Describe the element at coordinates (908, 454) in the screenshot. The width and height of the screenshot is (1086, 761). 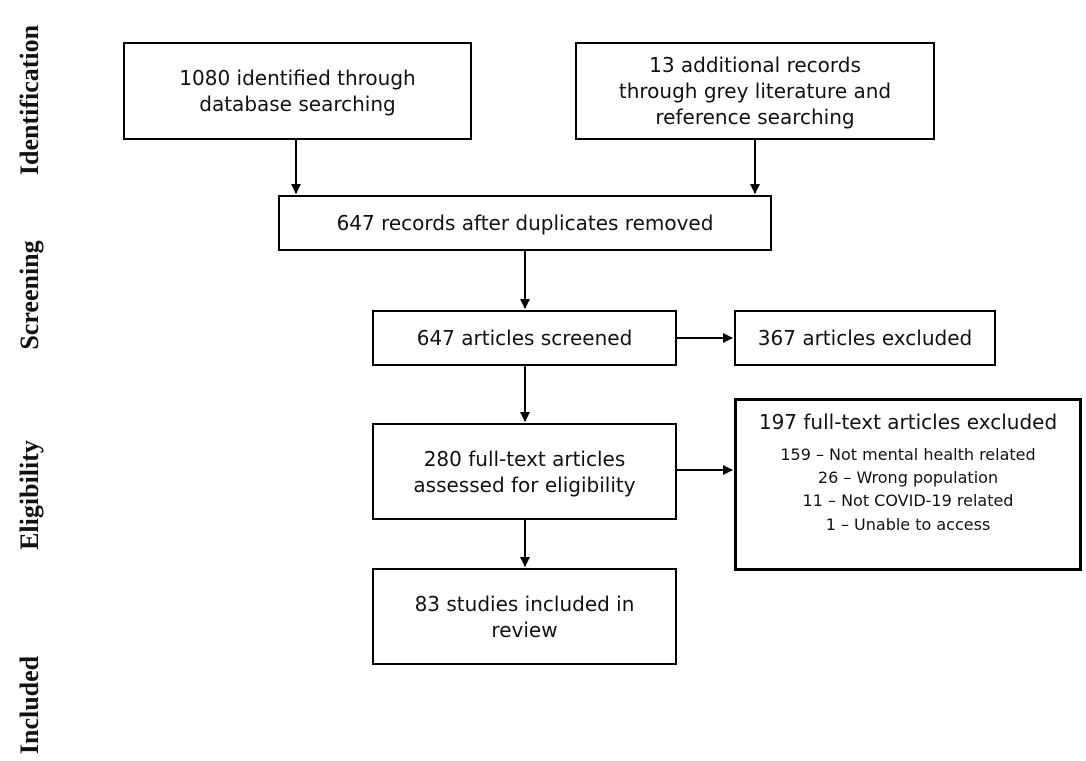
I see `exclusion-reason: 159 – Not mental health related` at that location.